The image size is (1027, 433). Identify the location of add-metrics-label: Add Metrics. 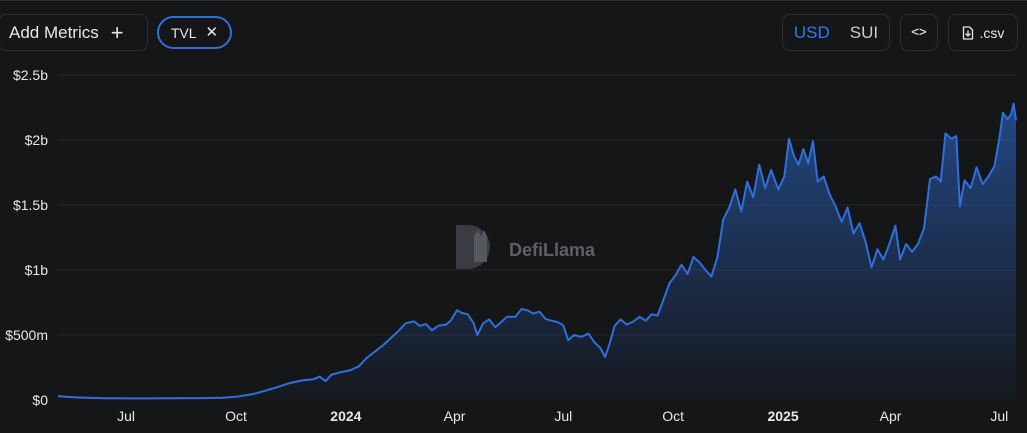
(54, 32).